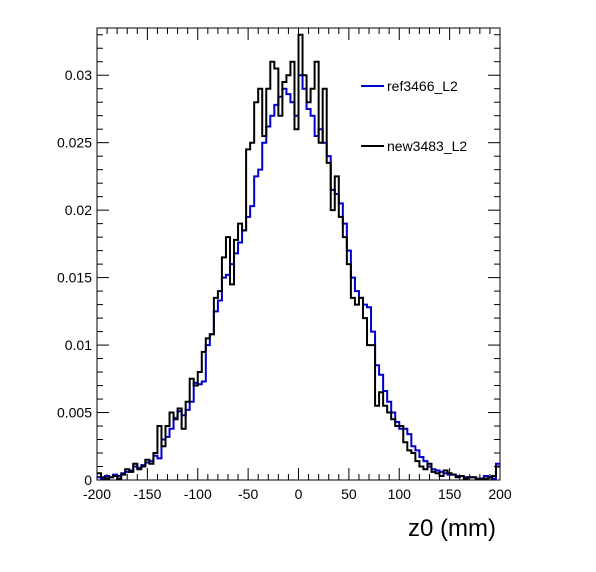 This screenshot has width=596, height=572. Describe the element at coordinates (450, 494) in the screenshot. I see `x-tick-label: 150` at that location.